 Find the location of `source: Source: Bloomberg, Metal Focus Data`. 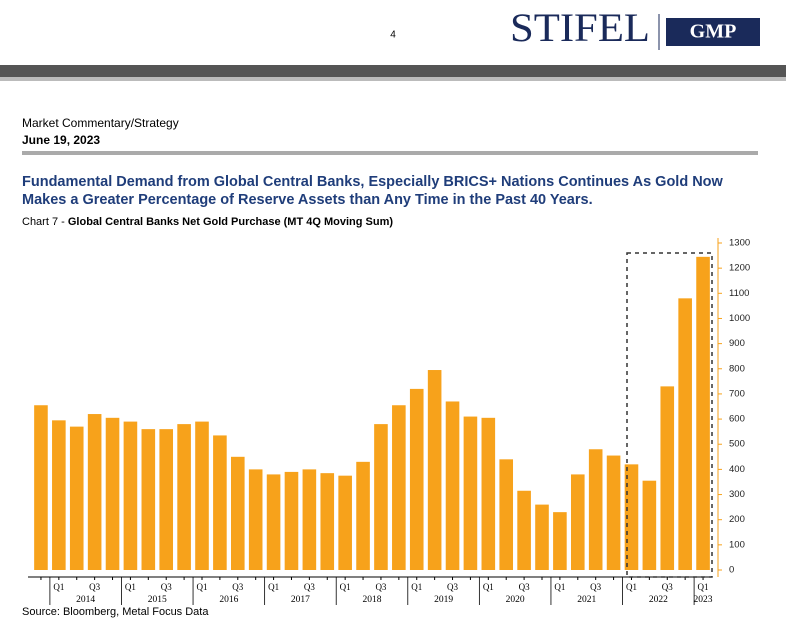

source: Source: Bloomberg, Metal Focus Data is located at coordinates (115, 612).